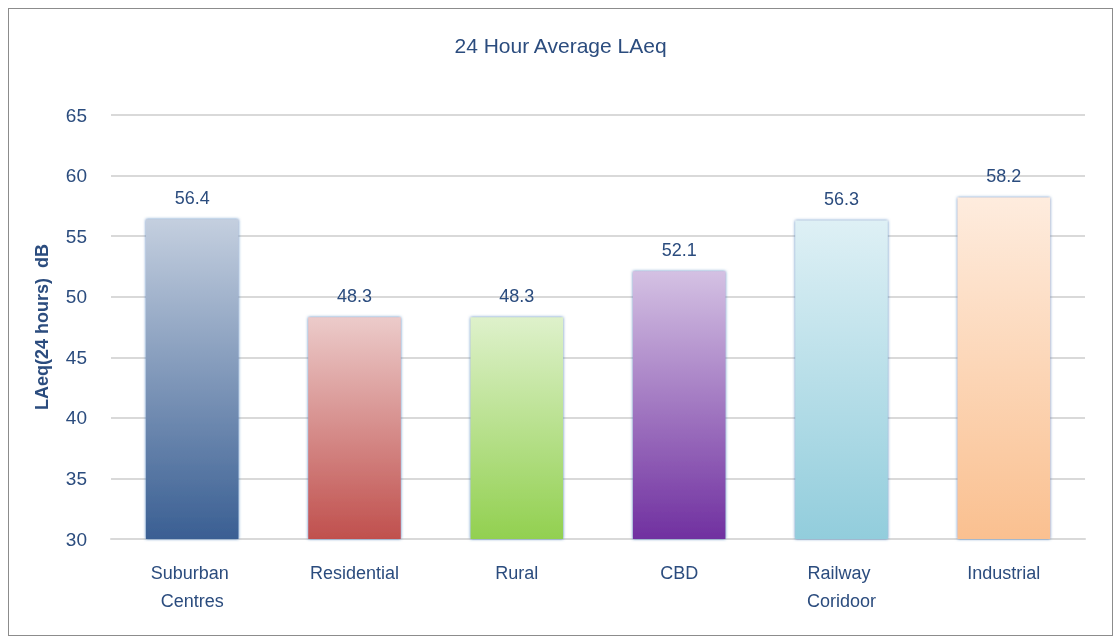 The image size is (1113, 636). Describe the element at coordinates (76, 236) in the screenshot. I see `y-tick-label: 55` at that location.